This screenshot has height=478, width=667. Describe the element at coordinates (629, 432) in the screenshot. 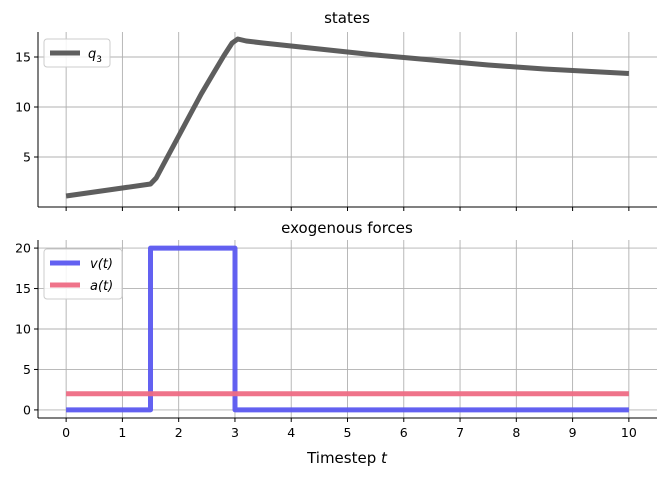

I see `x-tick-label: 10` at that location.